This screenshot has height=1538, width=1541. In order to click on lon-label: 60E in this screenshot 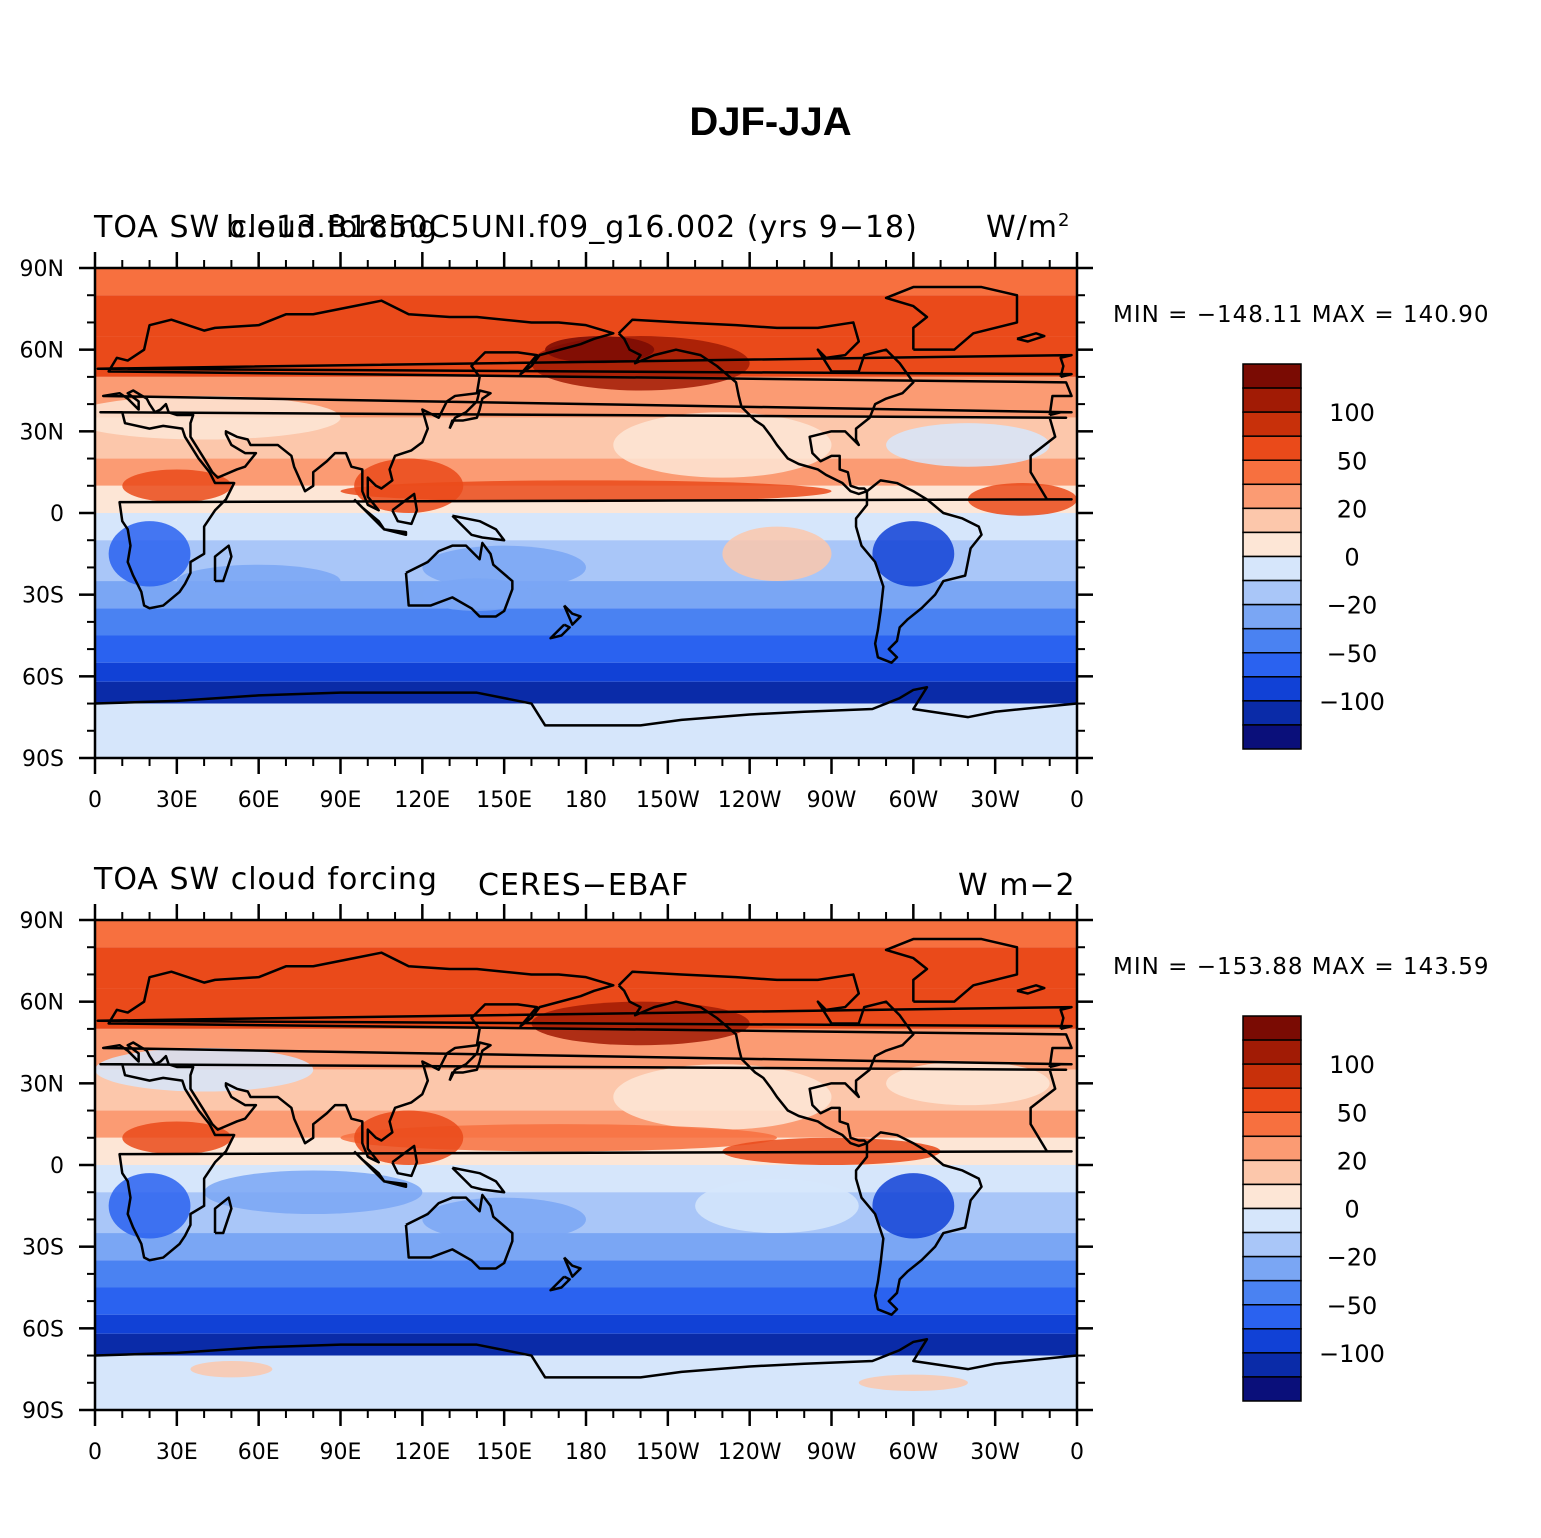, I will do `click(259, 800)`.